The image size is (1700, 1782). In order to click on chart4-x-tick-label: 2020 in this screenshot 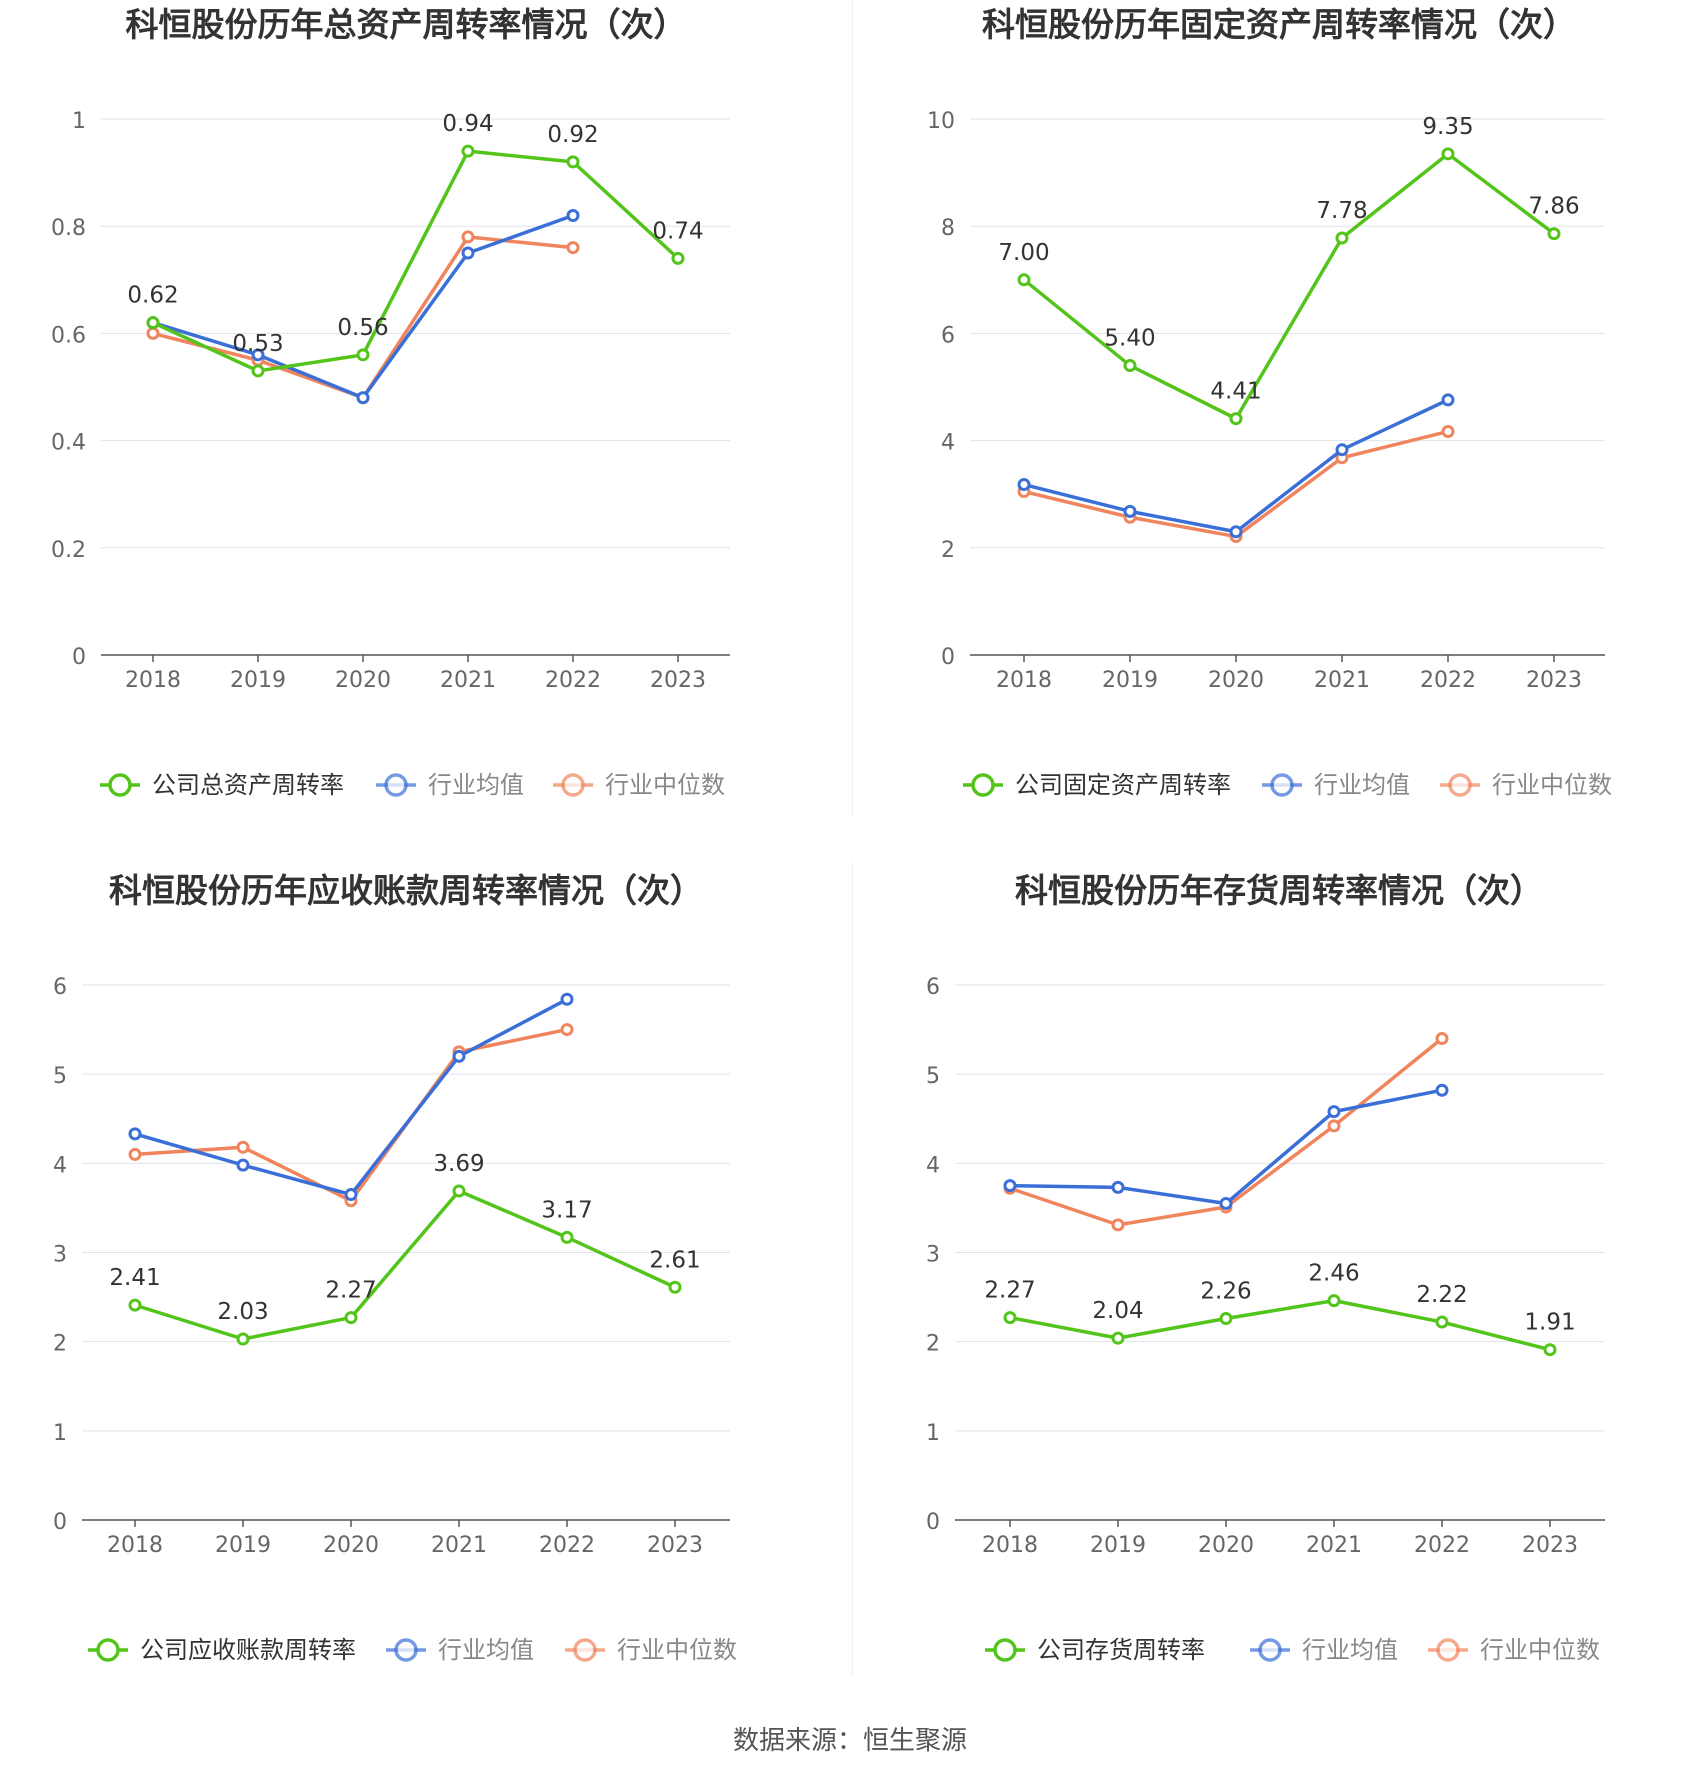, I will do `click(1226, 1545)`.